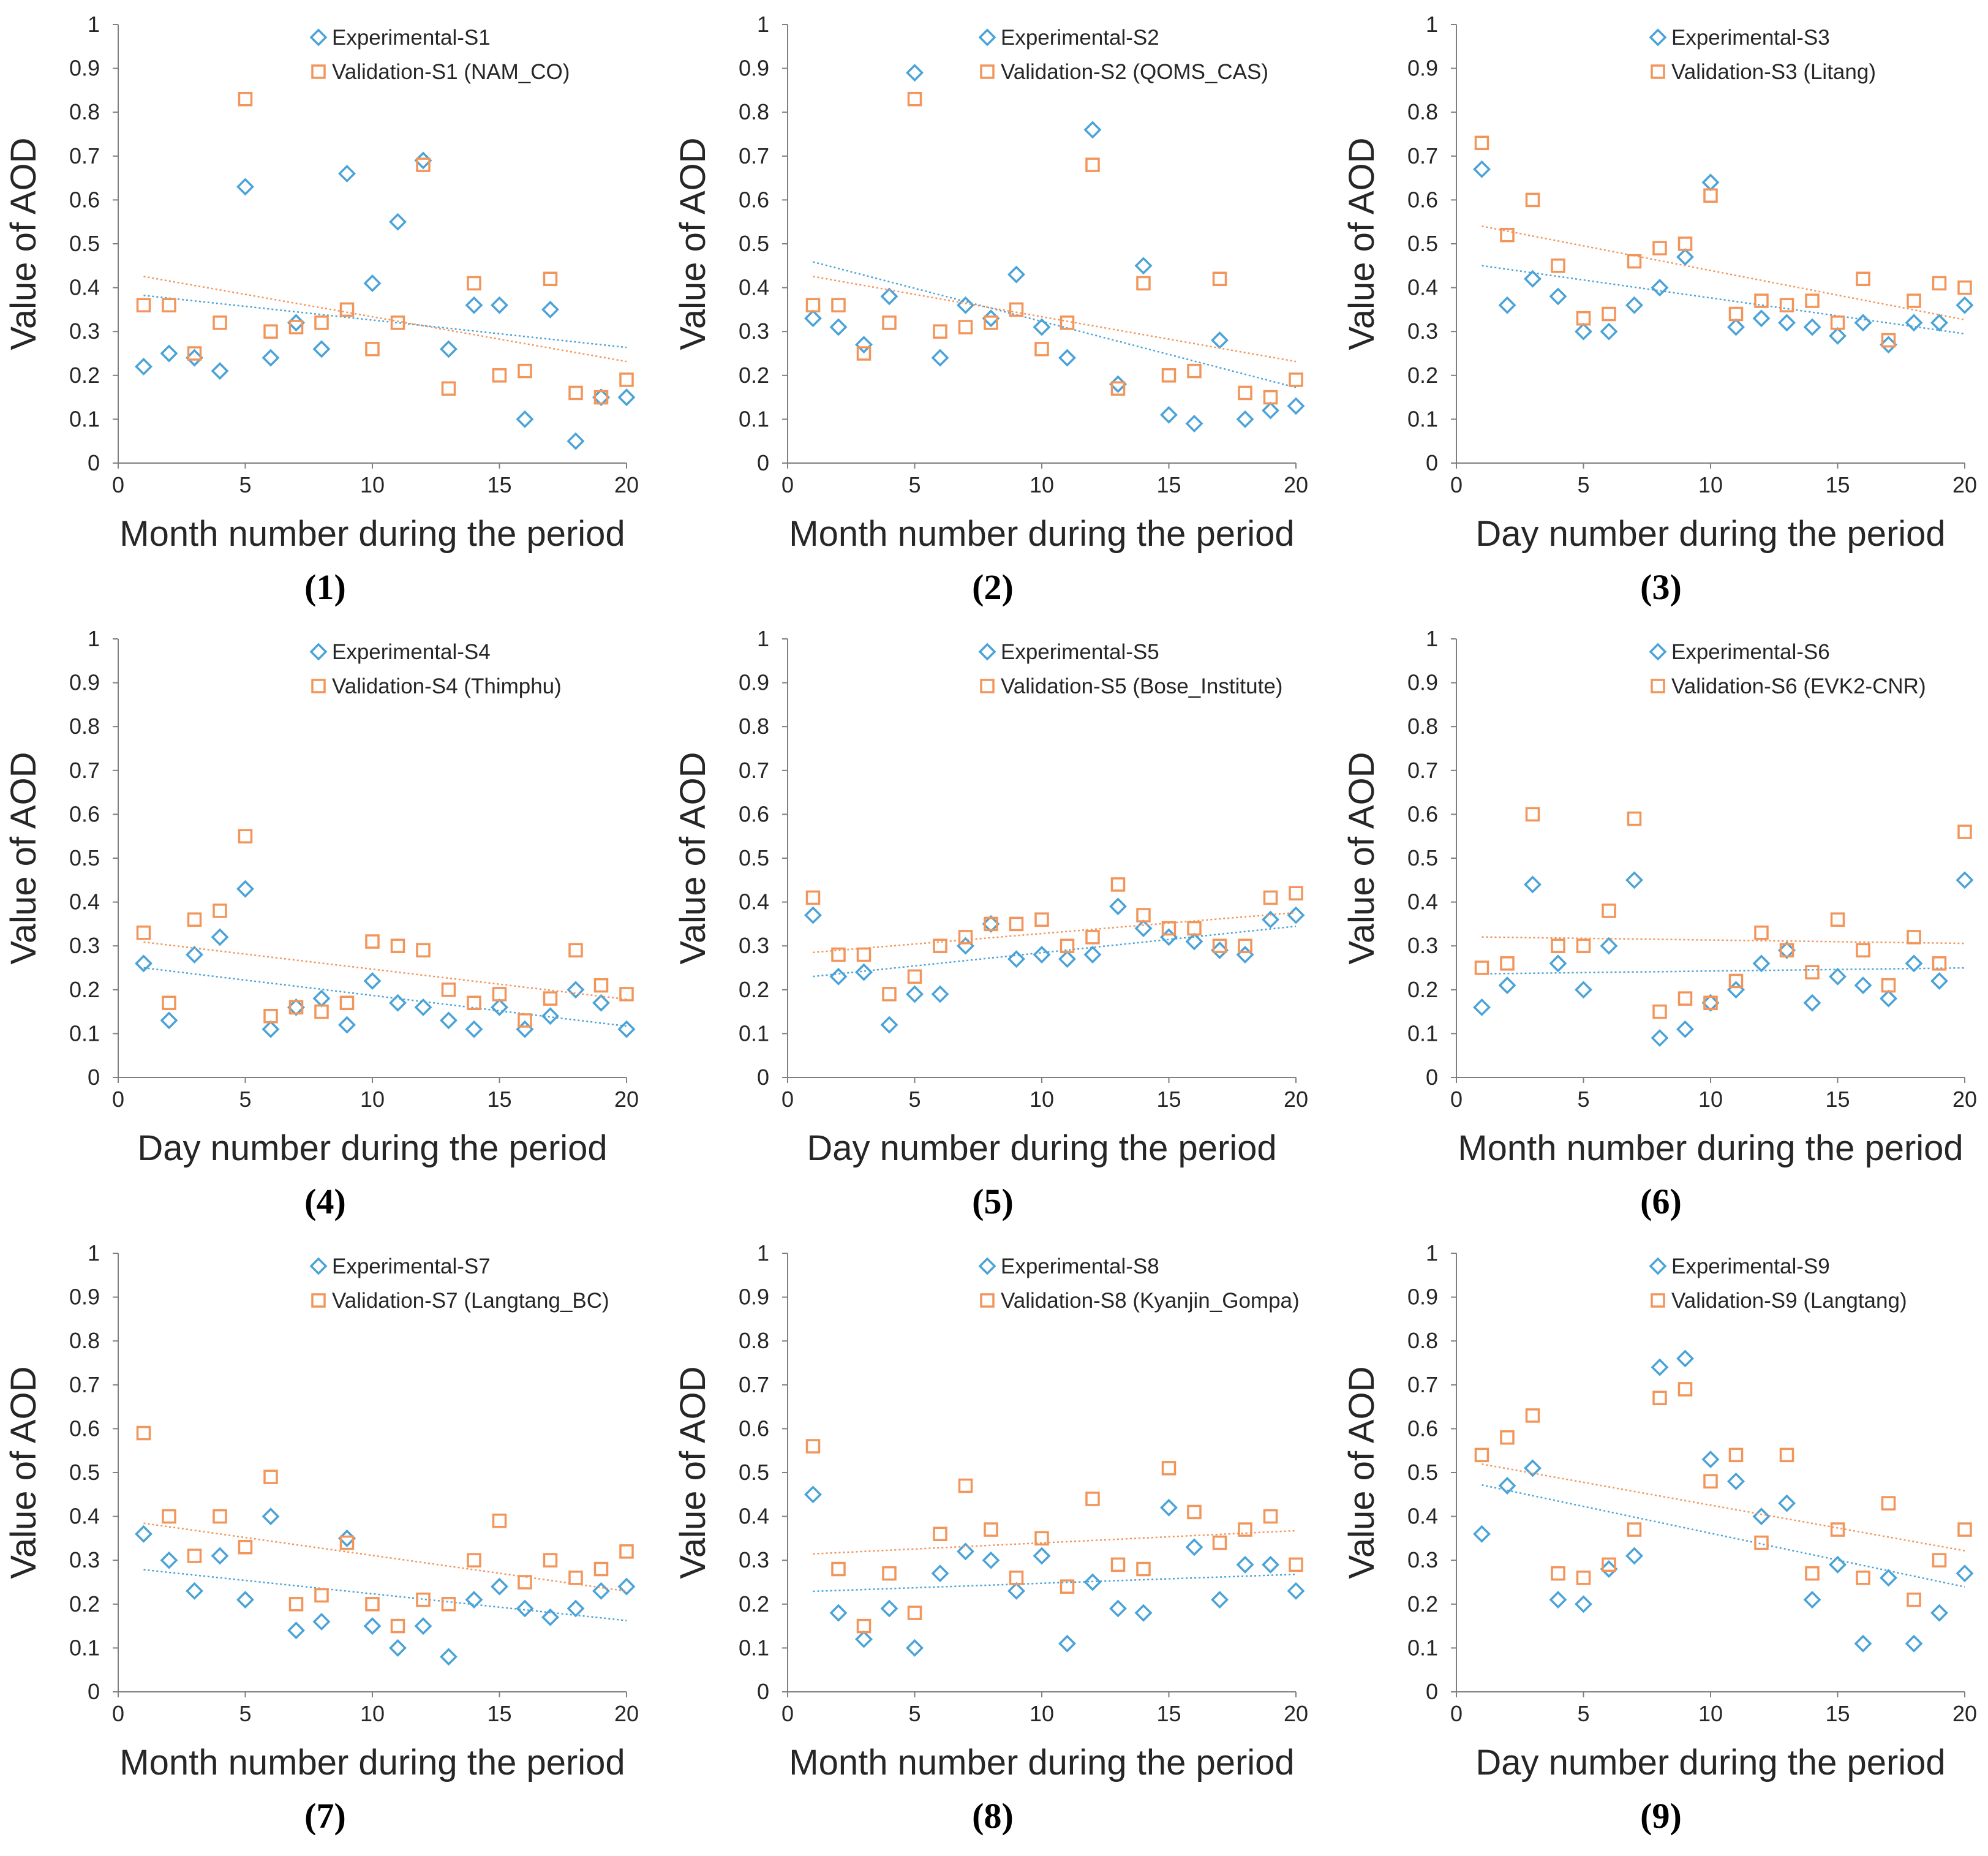 The width and height of the screenshot is (1988, 1856). I want to click on chart-8-x-tick-label: 15, so click(1168, 1713).